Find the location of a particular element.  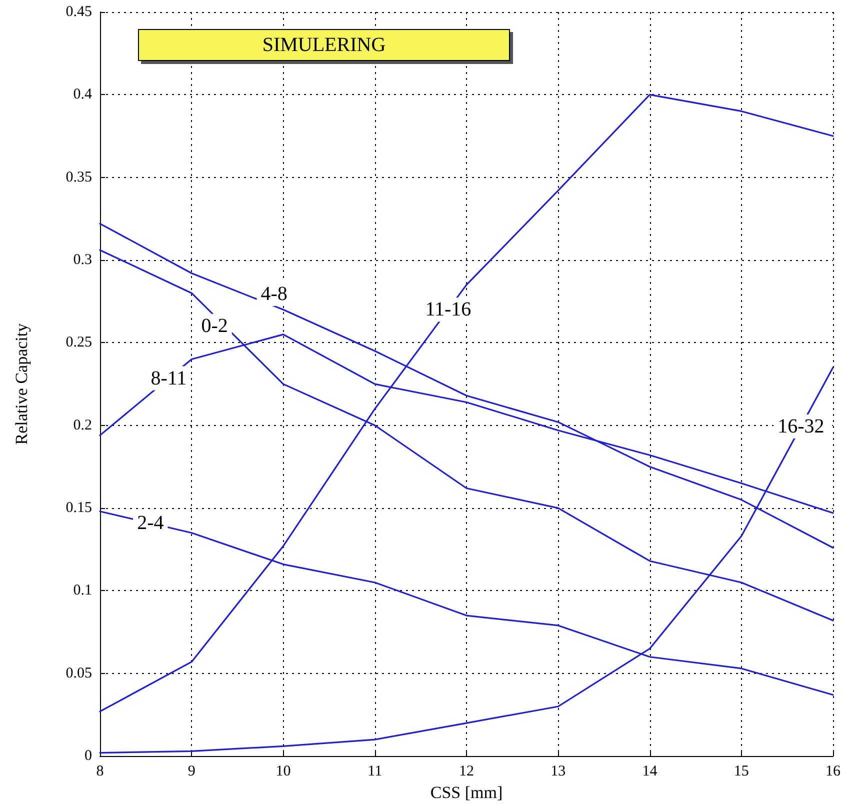

y-axis-title: Relative Capacity is located at coordinates (21, 383).